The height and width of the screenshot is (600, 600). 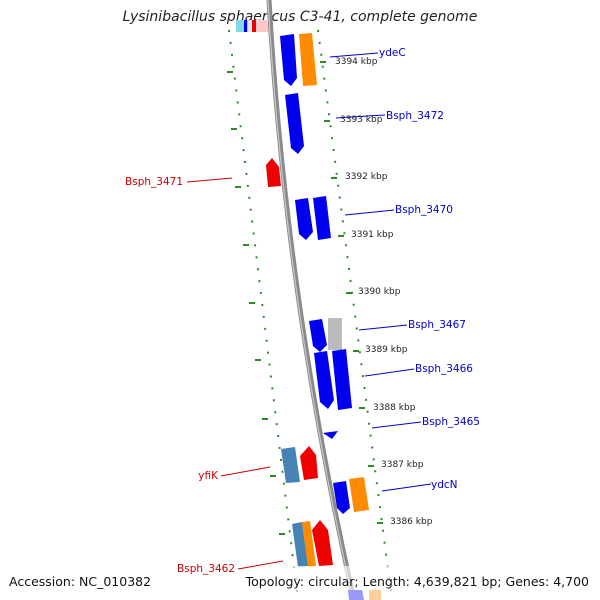 What do you see at coordinates (424, 210) in the screenshot?
I see `gene-label-bsph-3470: Bsph_3470` at bounding box center [424, 210].